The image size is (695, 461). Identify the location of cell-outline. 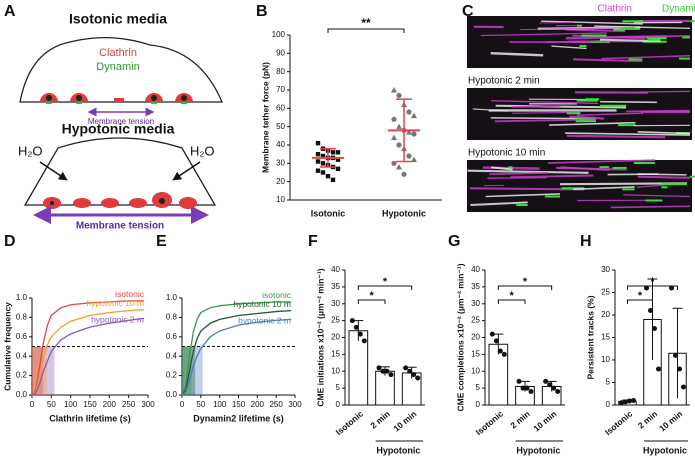
(121, 70).